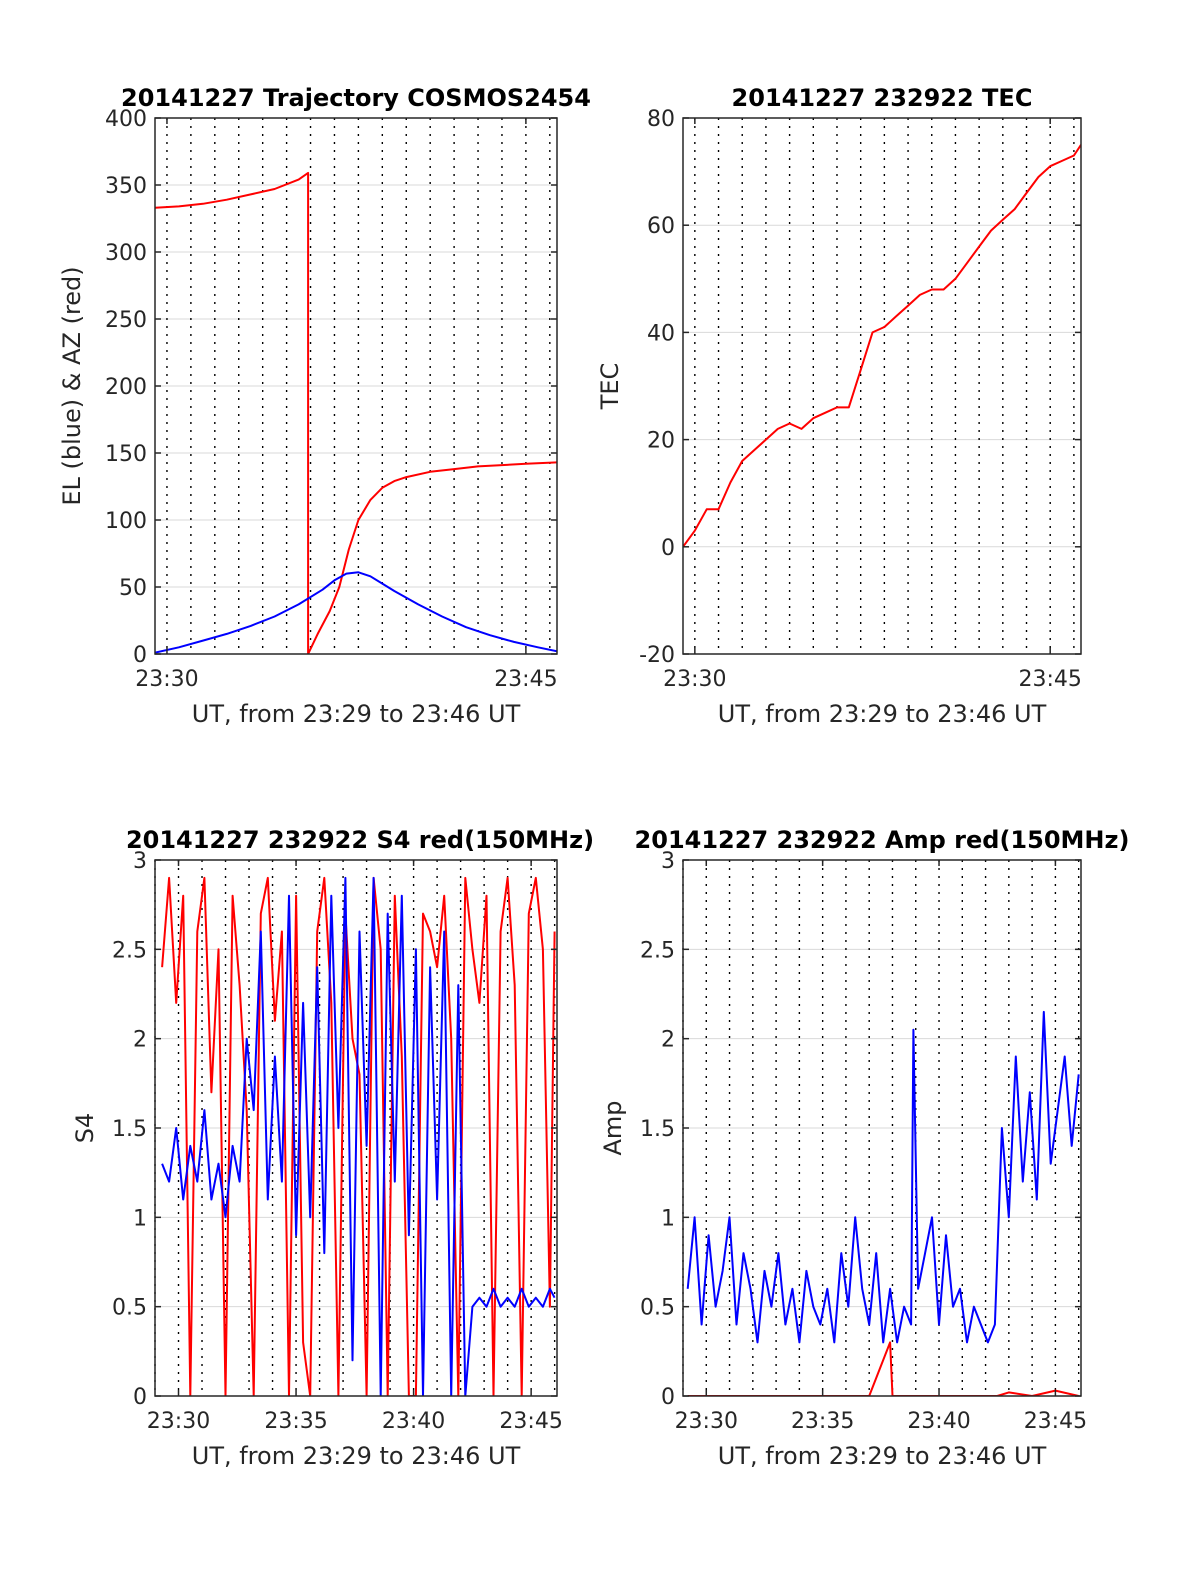 The width and height of the screenshot is (1200, 1575). Describe the element at coordinates (126, 454) in the screenshot. I see `y-tick-label: 150` at that location.